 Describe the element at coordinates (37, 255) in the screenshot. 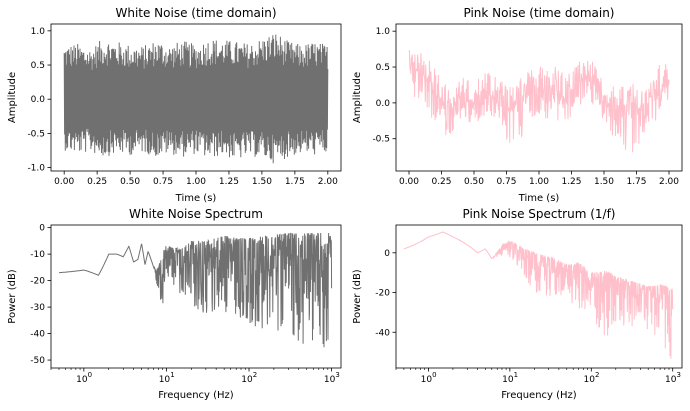

I see `y-tick-label: -10` at that location.